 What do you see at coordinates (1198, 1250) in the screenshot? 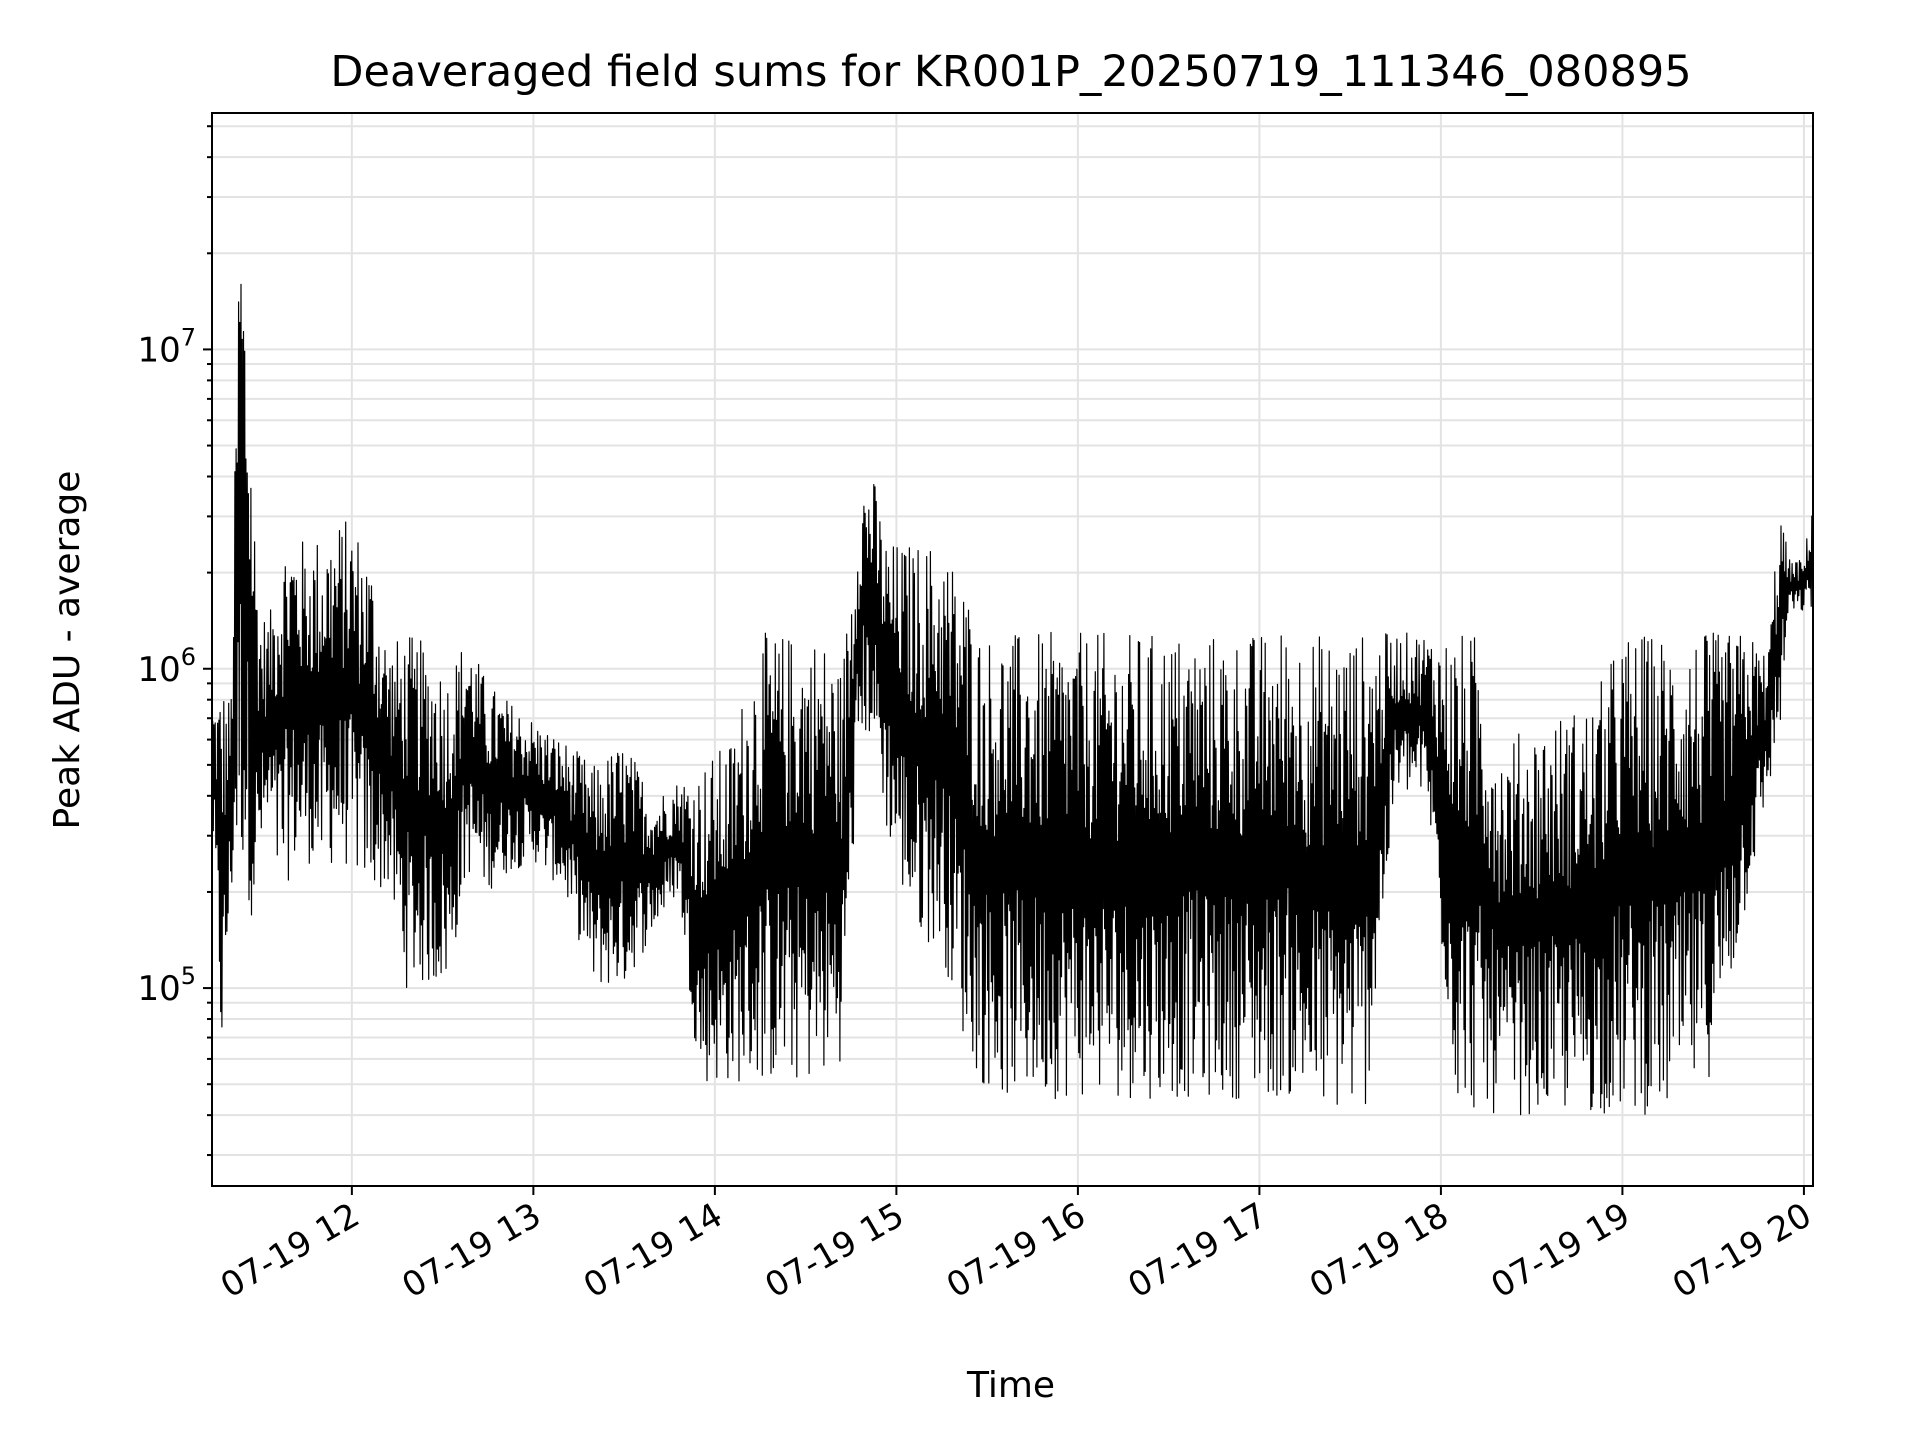
I see `x-tick-label: 07-19 17` at bounding box center [1198, 1250].